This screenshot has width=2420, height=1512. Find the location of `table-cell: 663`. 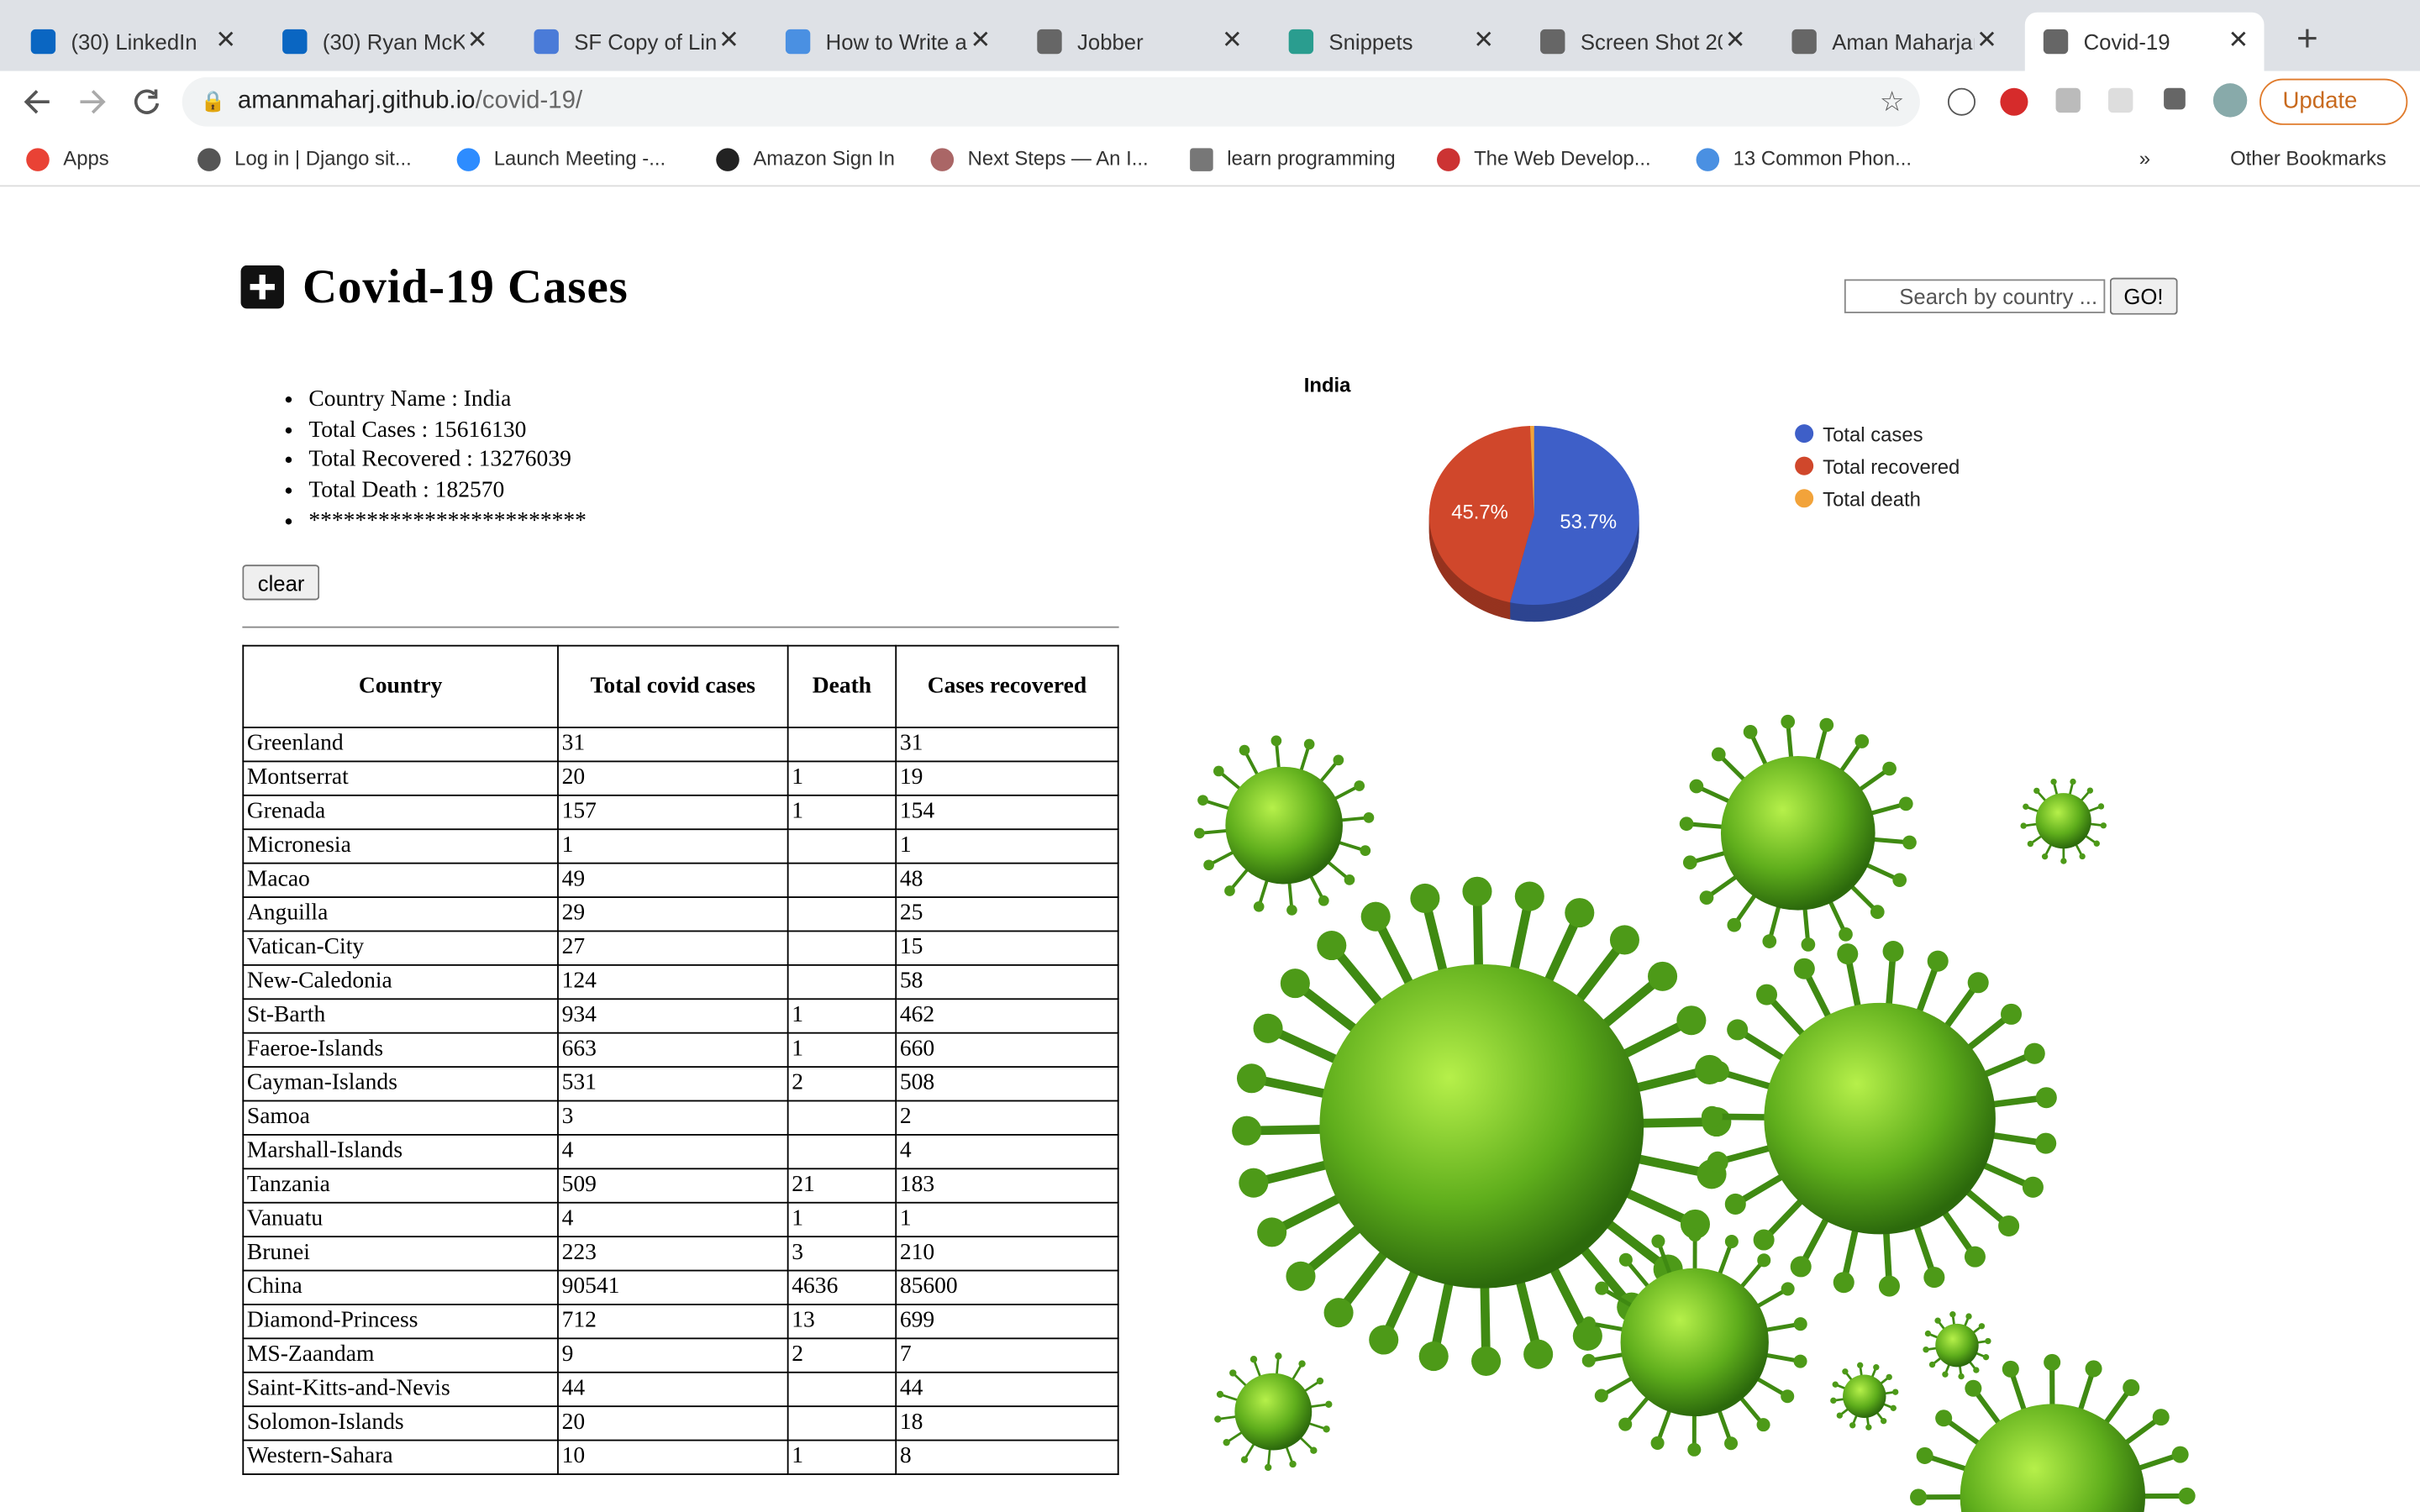

table-cell: 663 is located at coordinates (673, 1050).